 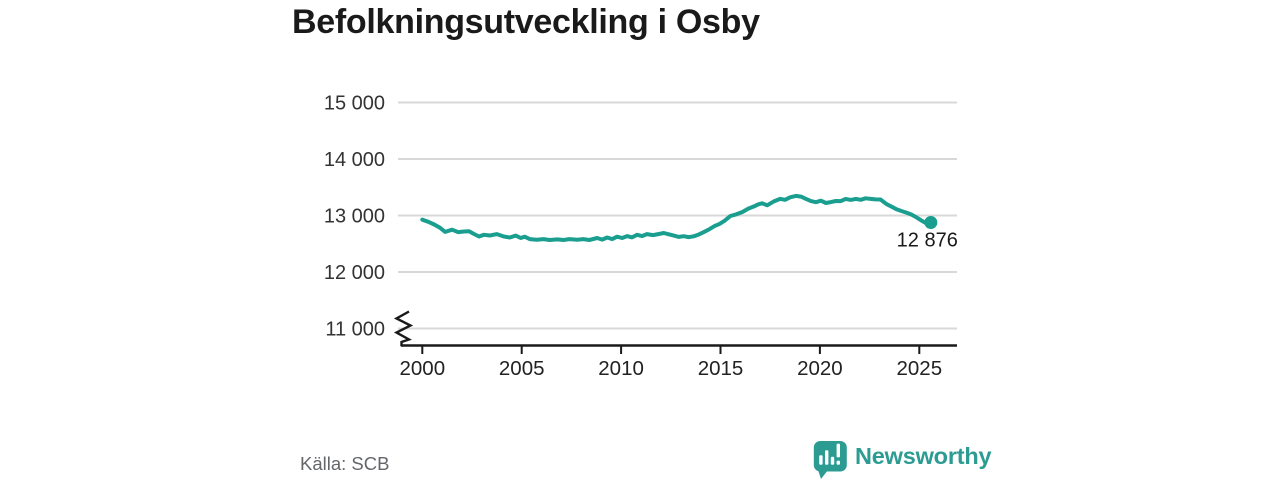 What do you see at coordinates (919, 368) in the screenshot?
I see `x-axis-tick-label: 2025` at bounding box center [919, 368].